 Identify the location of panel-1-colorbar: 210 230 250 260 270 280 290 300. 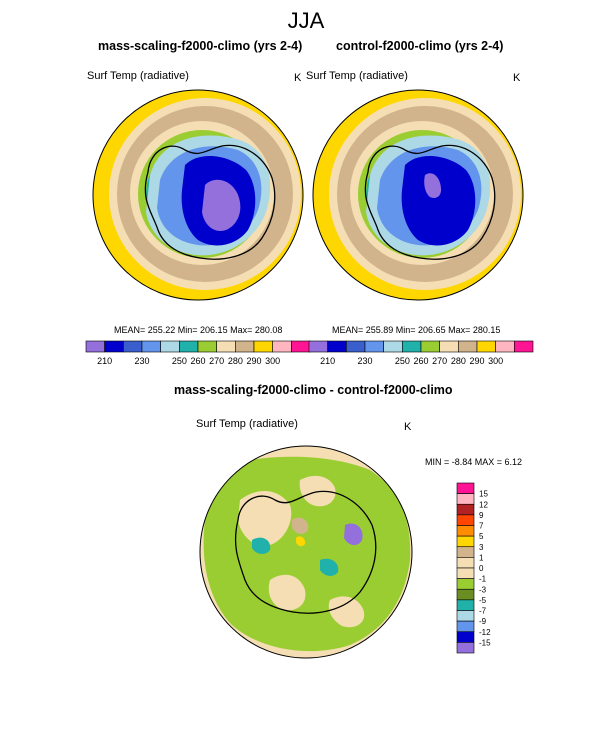
(198, 353).